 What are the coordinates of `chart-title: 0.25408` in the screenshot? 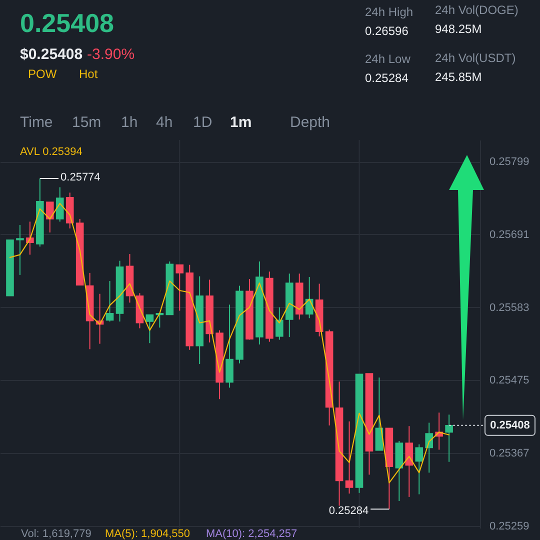 It's located at (67, 23).